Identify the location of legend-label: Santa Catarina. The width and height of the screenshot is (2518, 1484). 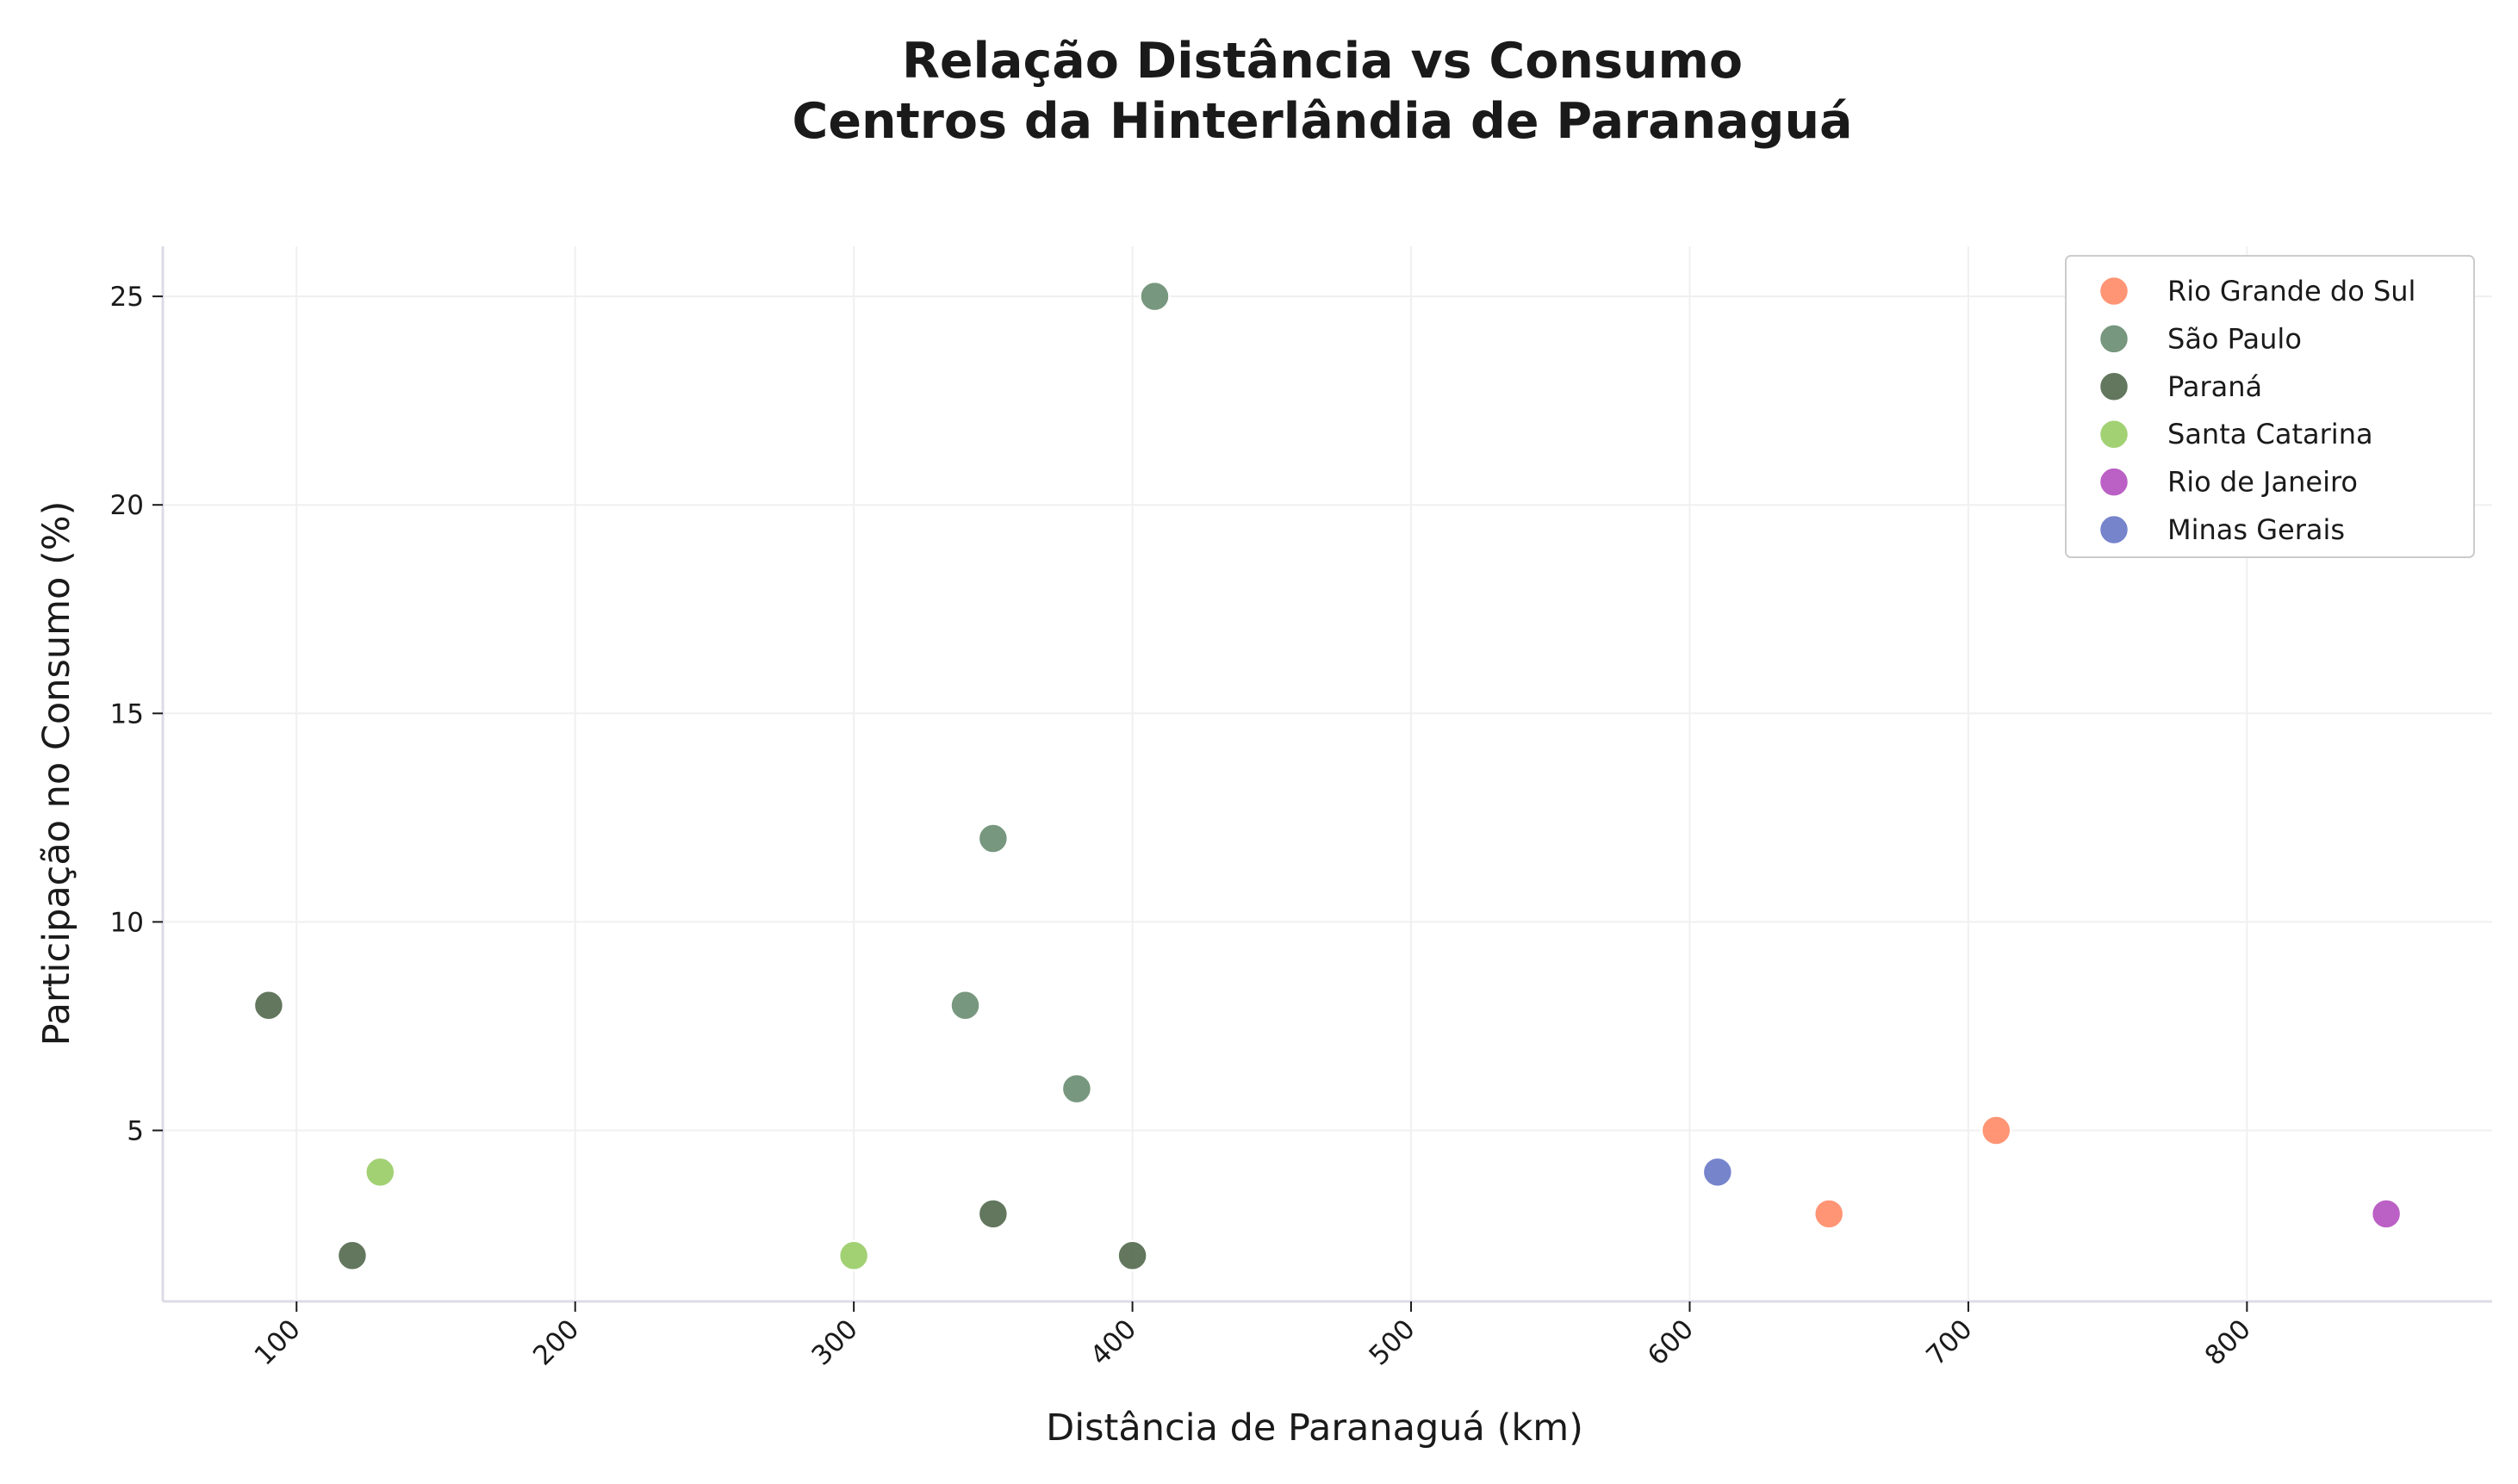
(2270, 434).